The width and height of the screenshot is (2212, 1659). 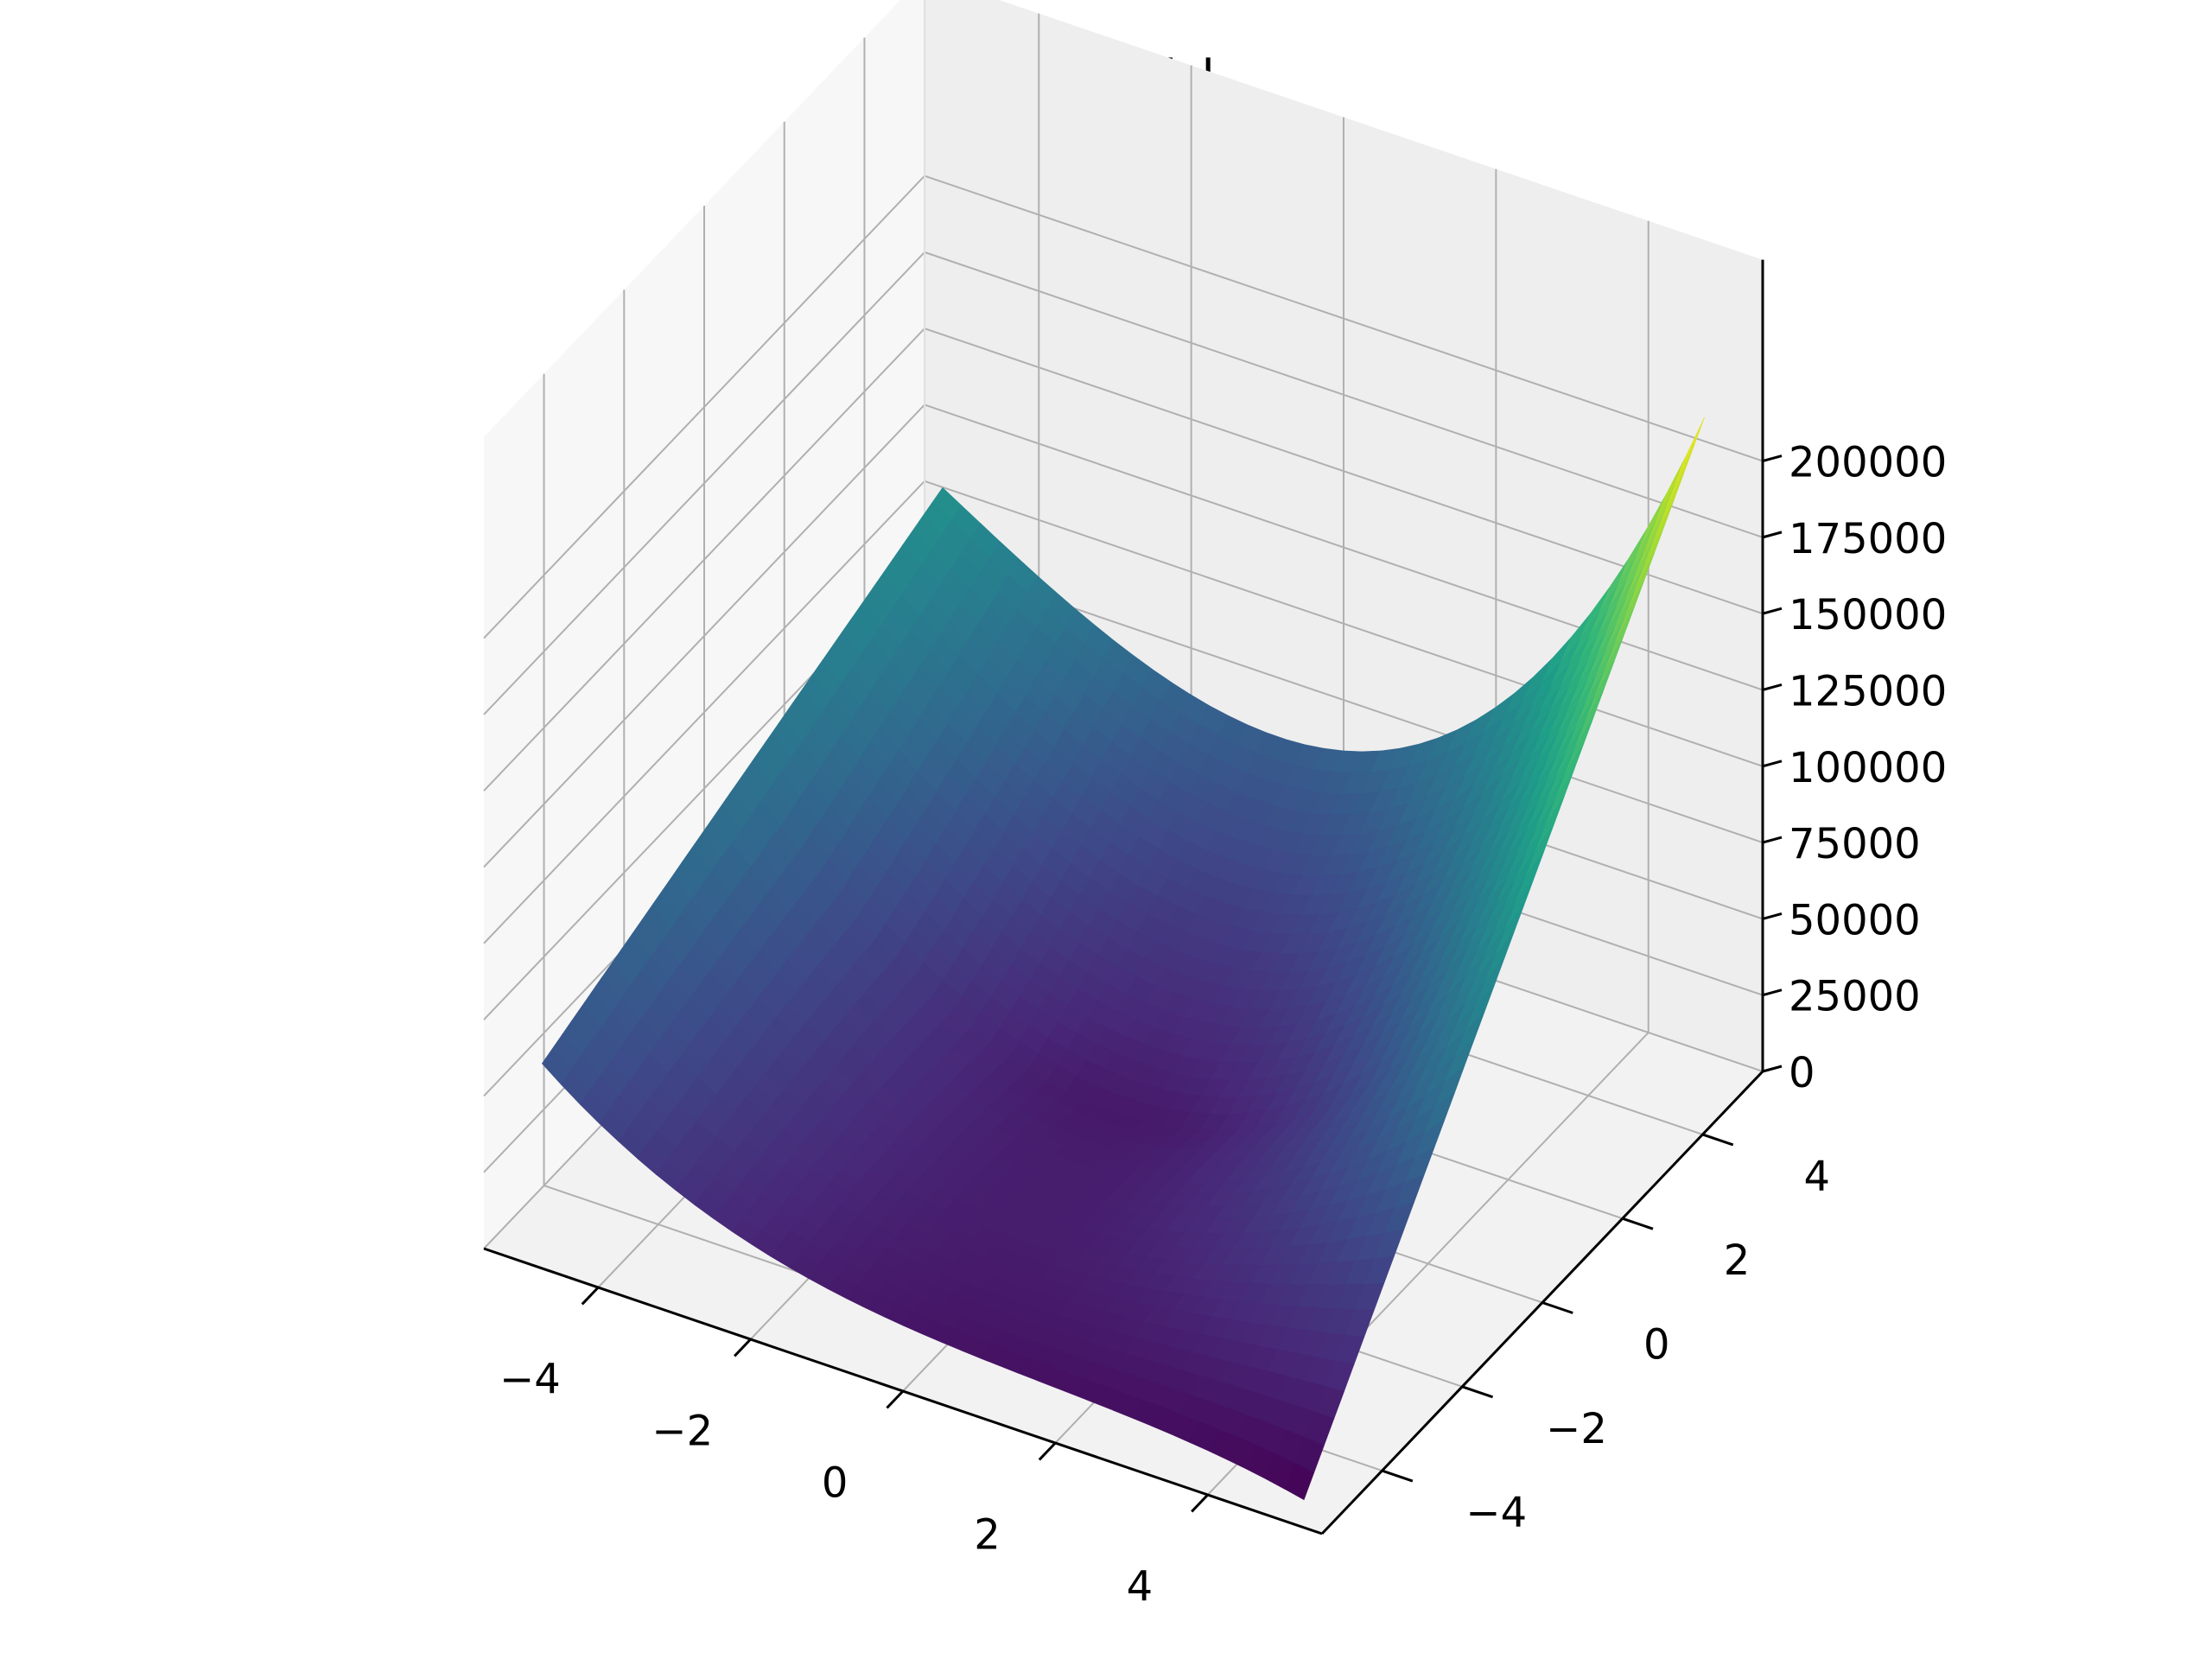 What do you see at coordinates (1737, 1260) in the screenshot?
I see `y-tick-label: 2` at bounding box center [1737, 1260].